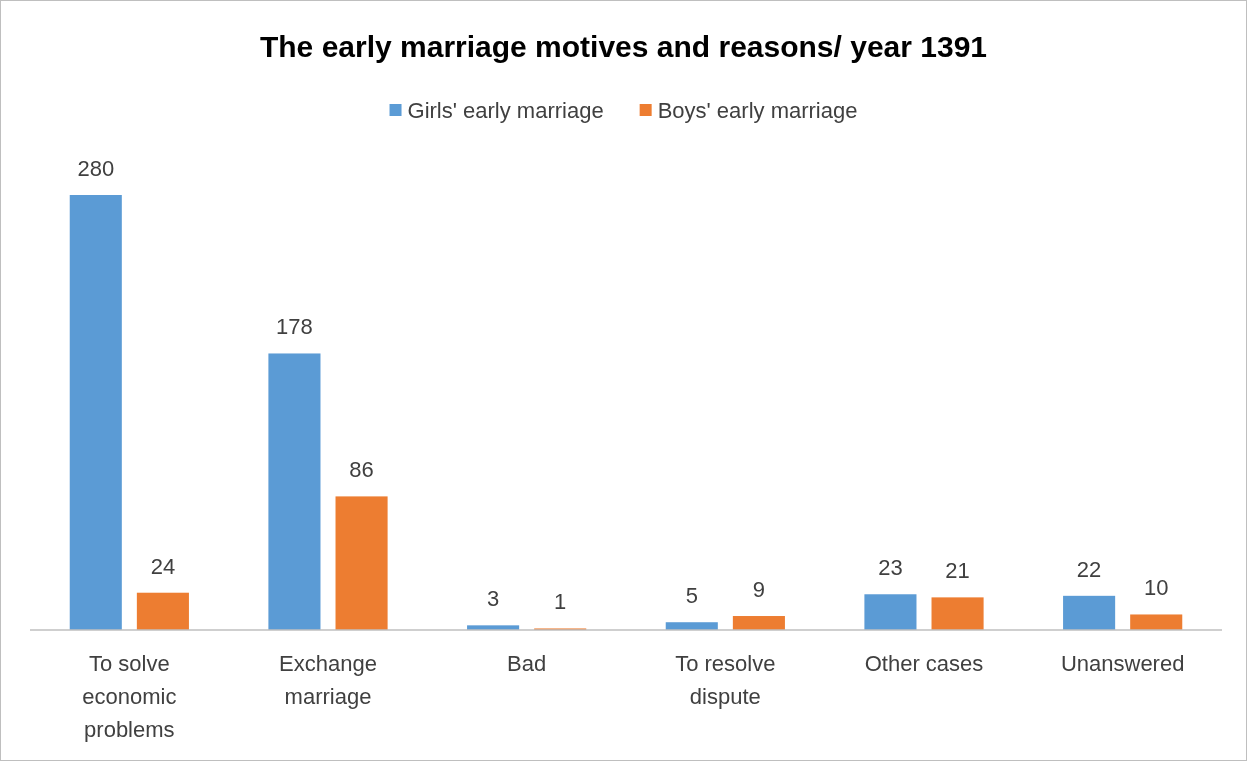 The width and height of the screenshot is (1247, 761). What do you see at coordinates (328, 680) in the screenshot?
I see `x-tick-label: Exchange marriage` at bounding box center [328, 680].